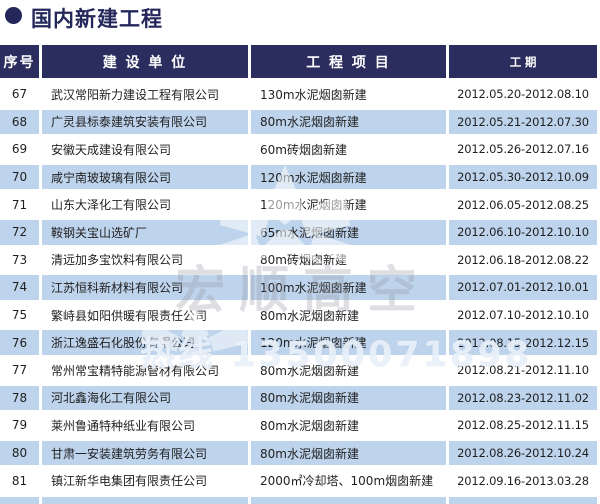 The height and width of the screenshot is (504, 600). Describe the element at coordinates (145, 149) in the screenshot. I see `cell-company: 安徽天成建设有限公司` at that location.